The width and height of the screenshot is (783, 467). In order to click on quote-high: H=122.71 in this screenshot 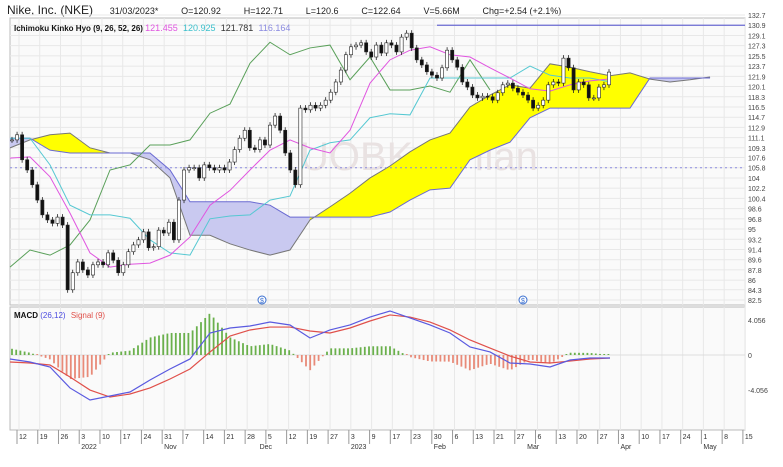, I will do `click(263, 11)`.